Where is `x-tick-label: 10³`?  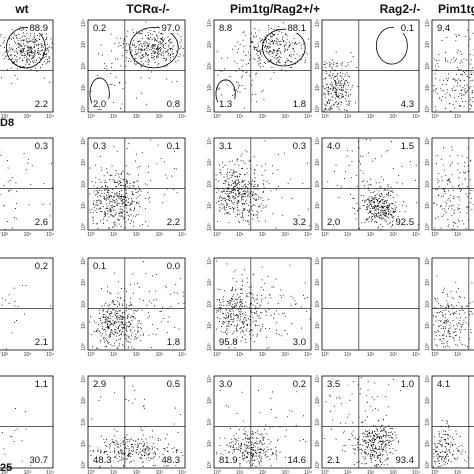 x-tick-label: 10³ is located at coordinates (286, 235).